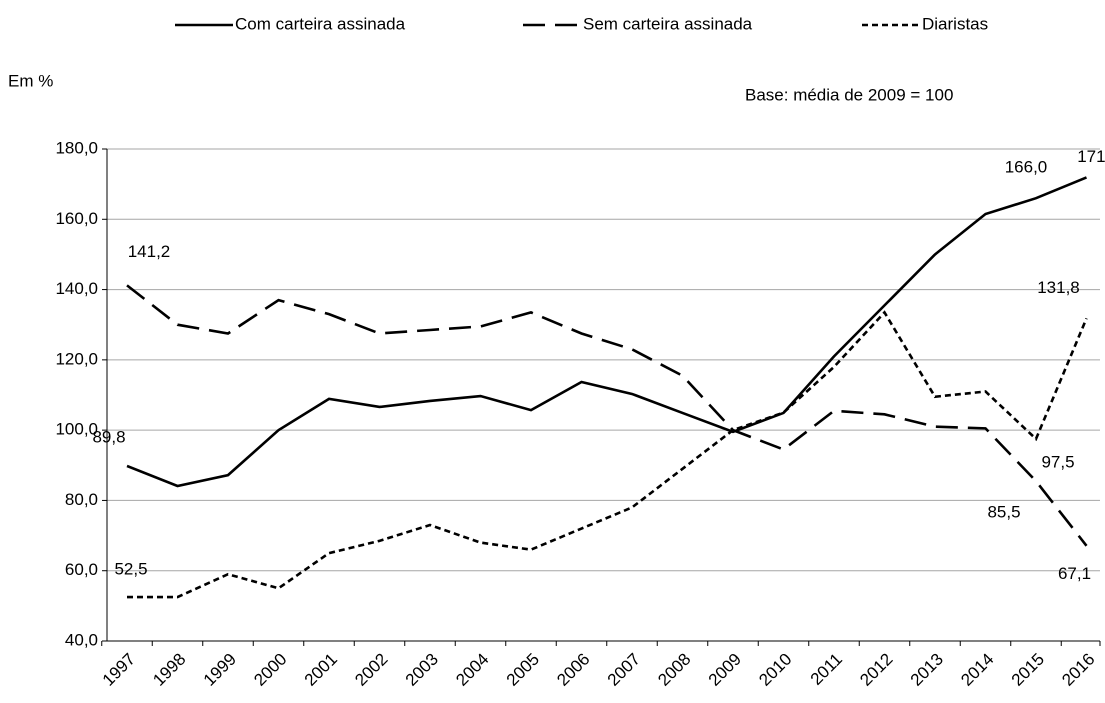 The width and height of the screenshot is (1105, 703). I want to click on x-tick-label: 2007, so click(624, 670).